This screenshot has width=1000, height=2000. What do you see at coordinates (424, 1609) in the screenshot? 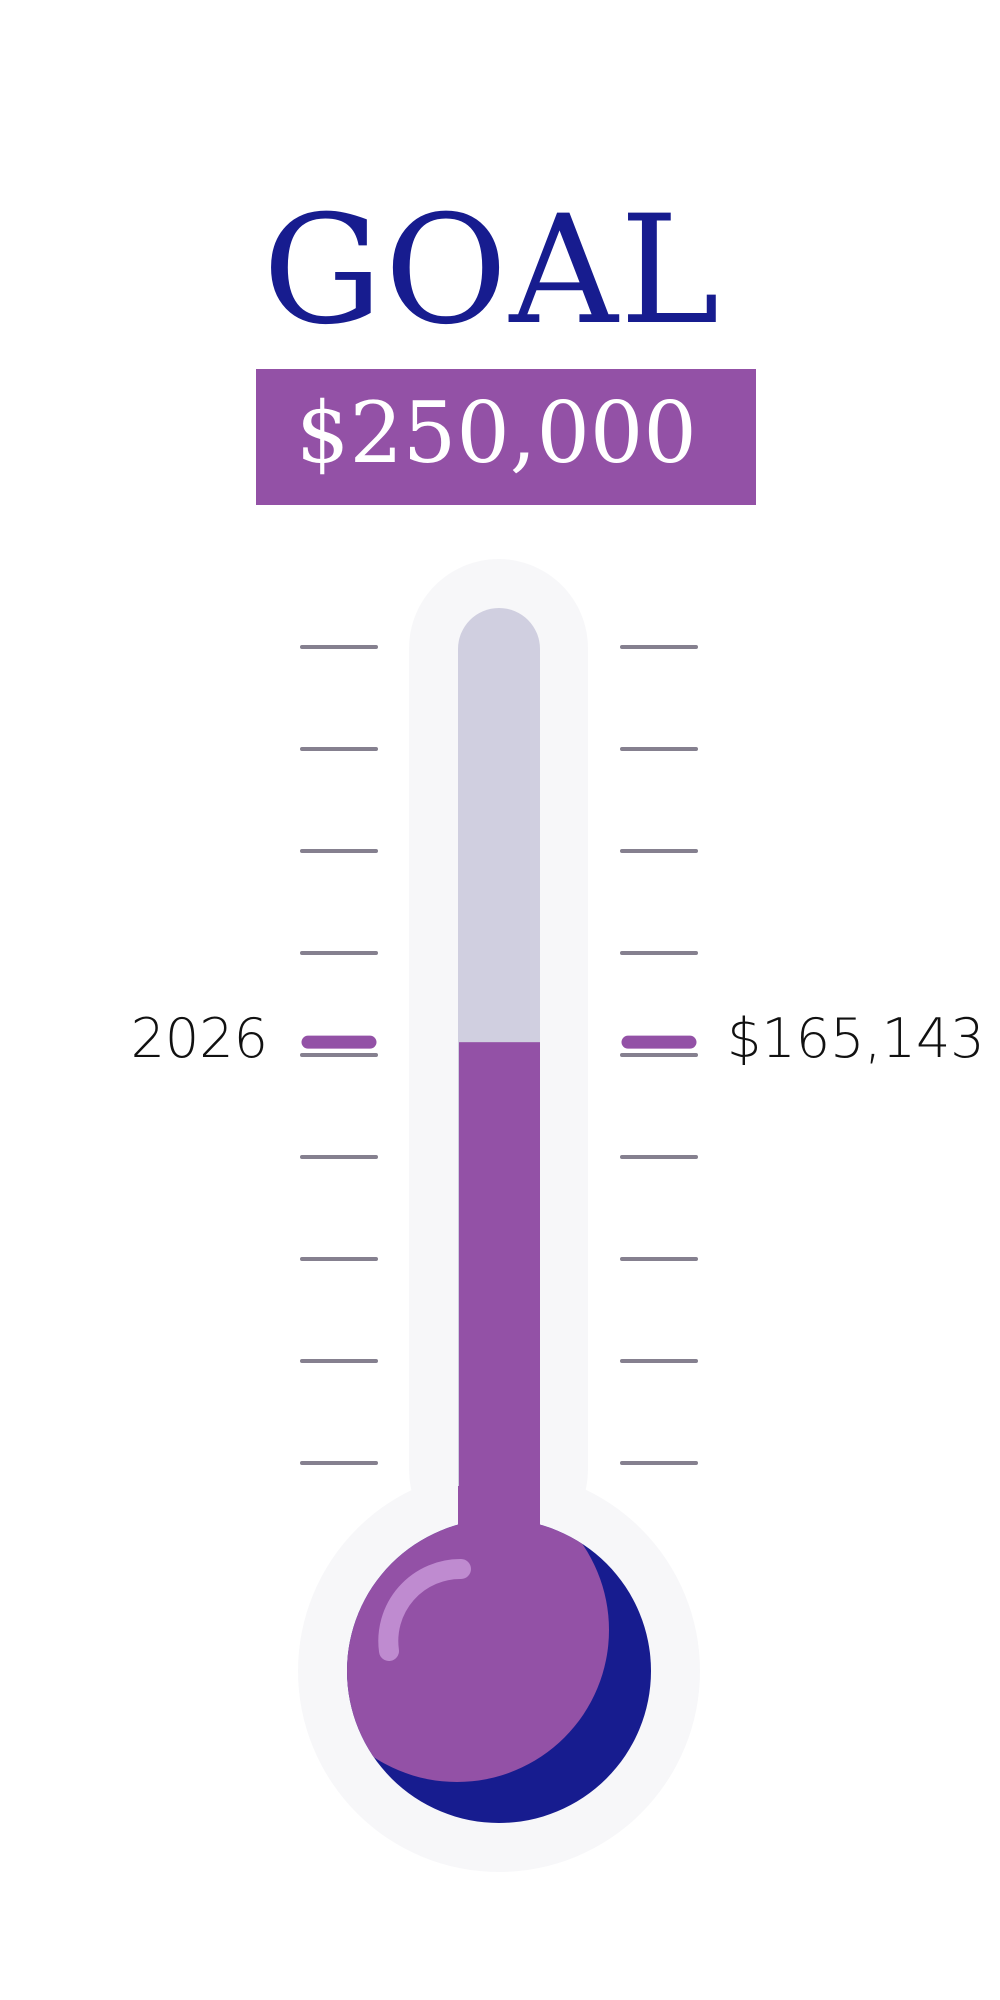
I see `bulb-highlight` at bounding box center [424, 1609].